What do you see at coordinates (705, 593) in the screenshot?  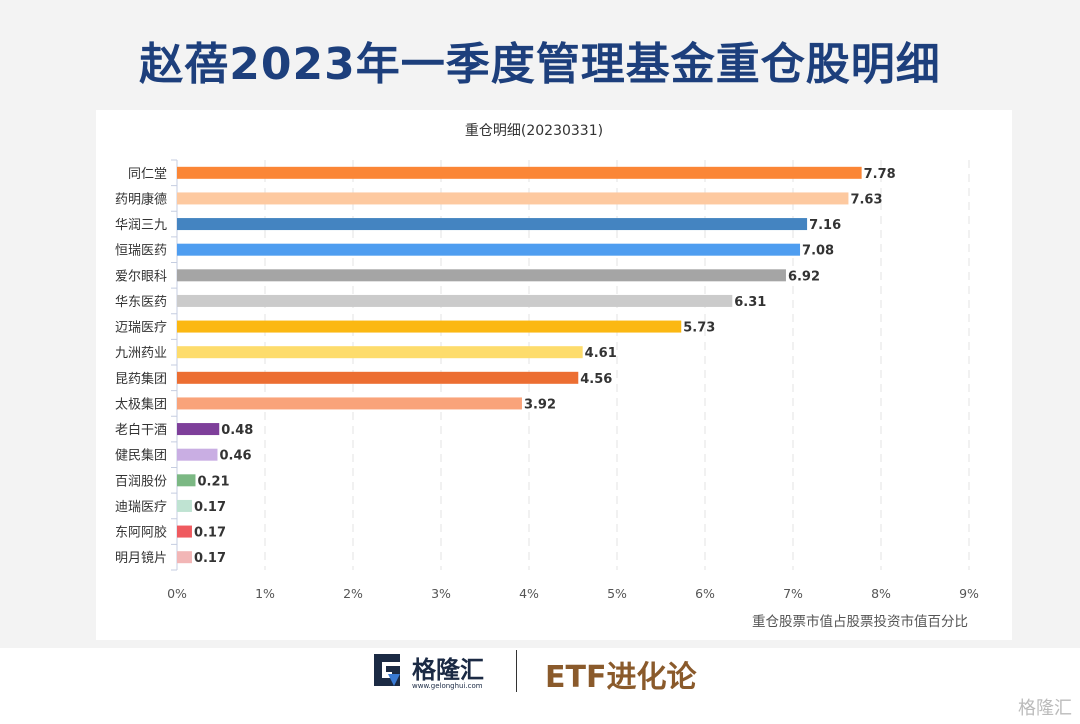 I see `x-tick-label: 6%` at bounding box center [705, 593].